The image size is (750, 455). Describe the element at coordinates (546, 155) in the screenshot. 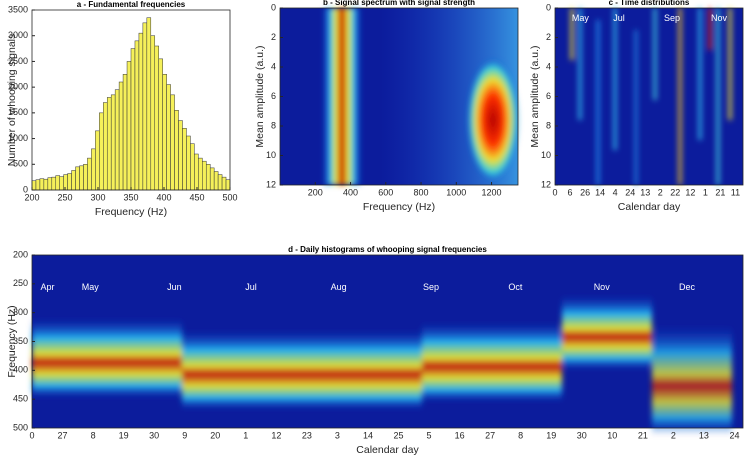

I see `y-tick-label: 10` at that location.